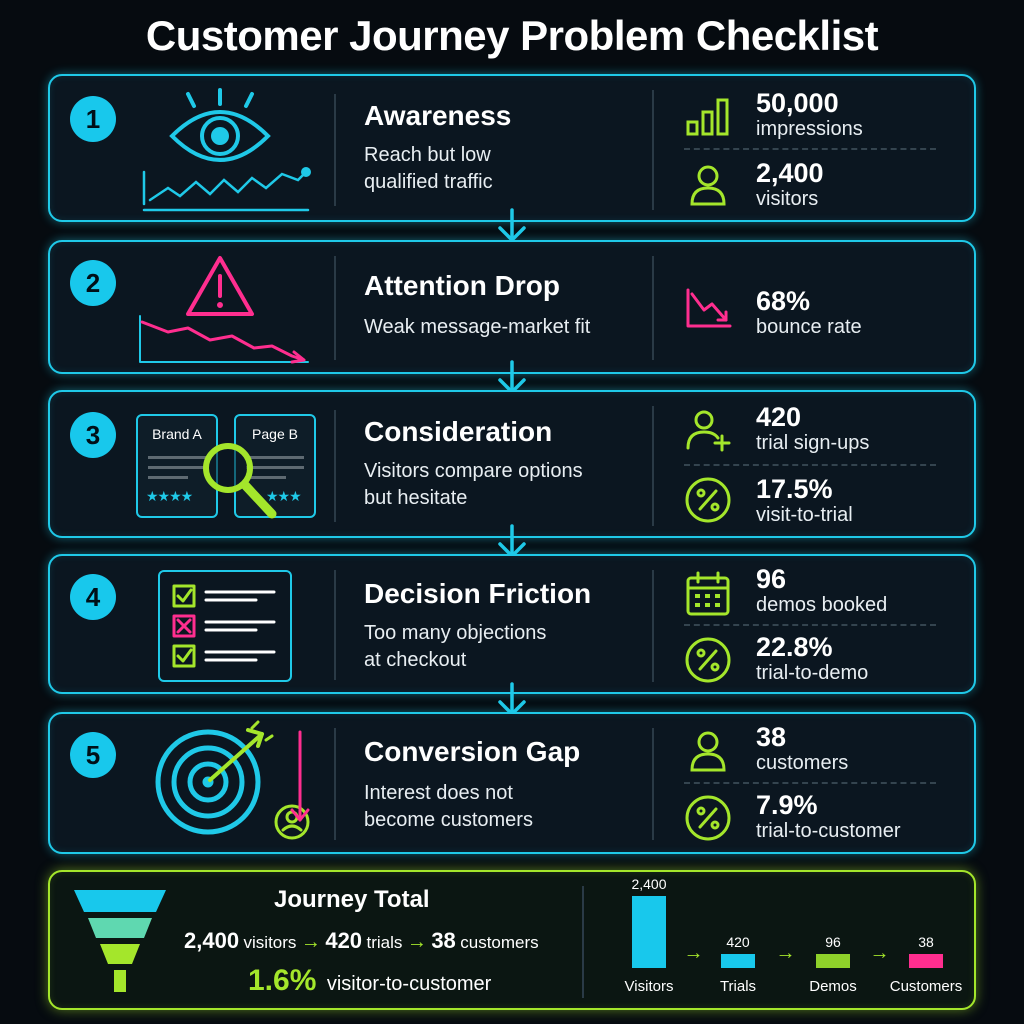 The image size is (1024, 1024). Describe the element at coordinates (428, 182) in the screenshot. I see `description-line: qualified traffic` at that location.